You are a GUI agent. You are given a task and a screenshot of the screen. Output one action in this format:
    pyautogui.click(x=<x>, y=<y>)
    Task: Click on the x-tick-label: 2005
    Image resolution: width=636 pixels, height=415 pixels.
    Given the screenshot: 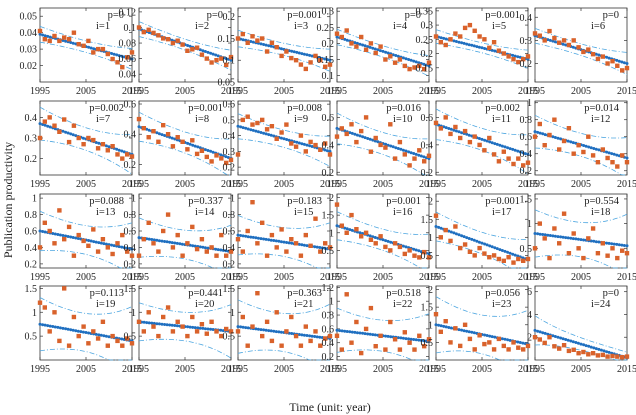 What is the action you would take?
    pyautogui.click(x=482, y=184)
    